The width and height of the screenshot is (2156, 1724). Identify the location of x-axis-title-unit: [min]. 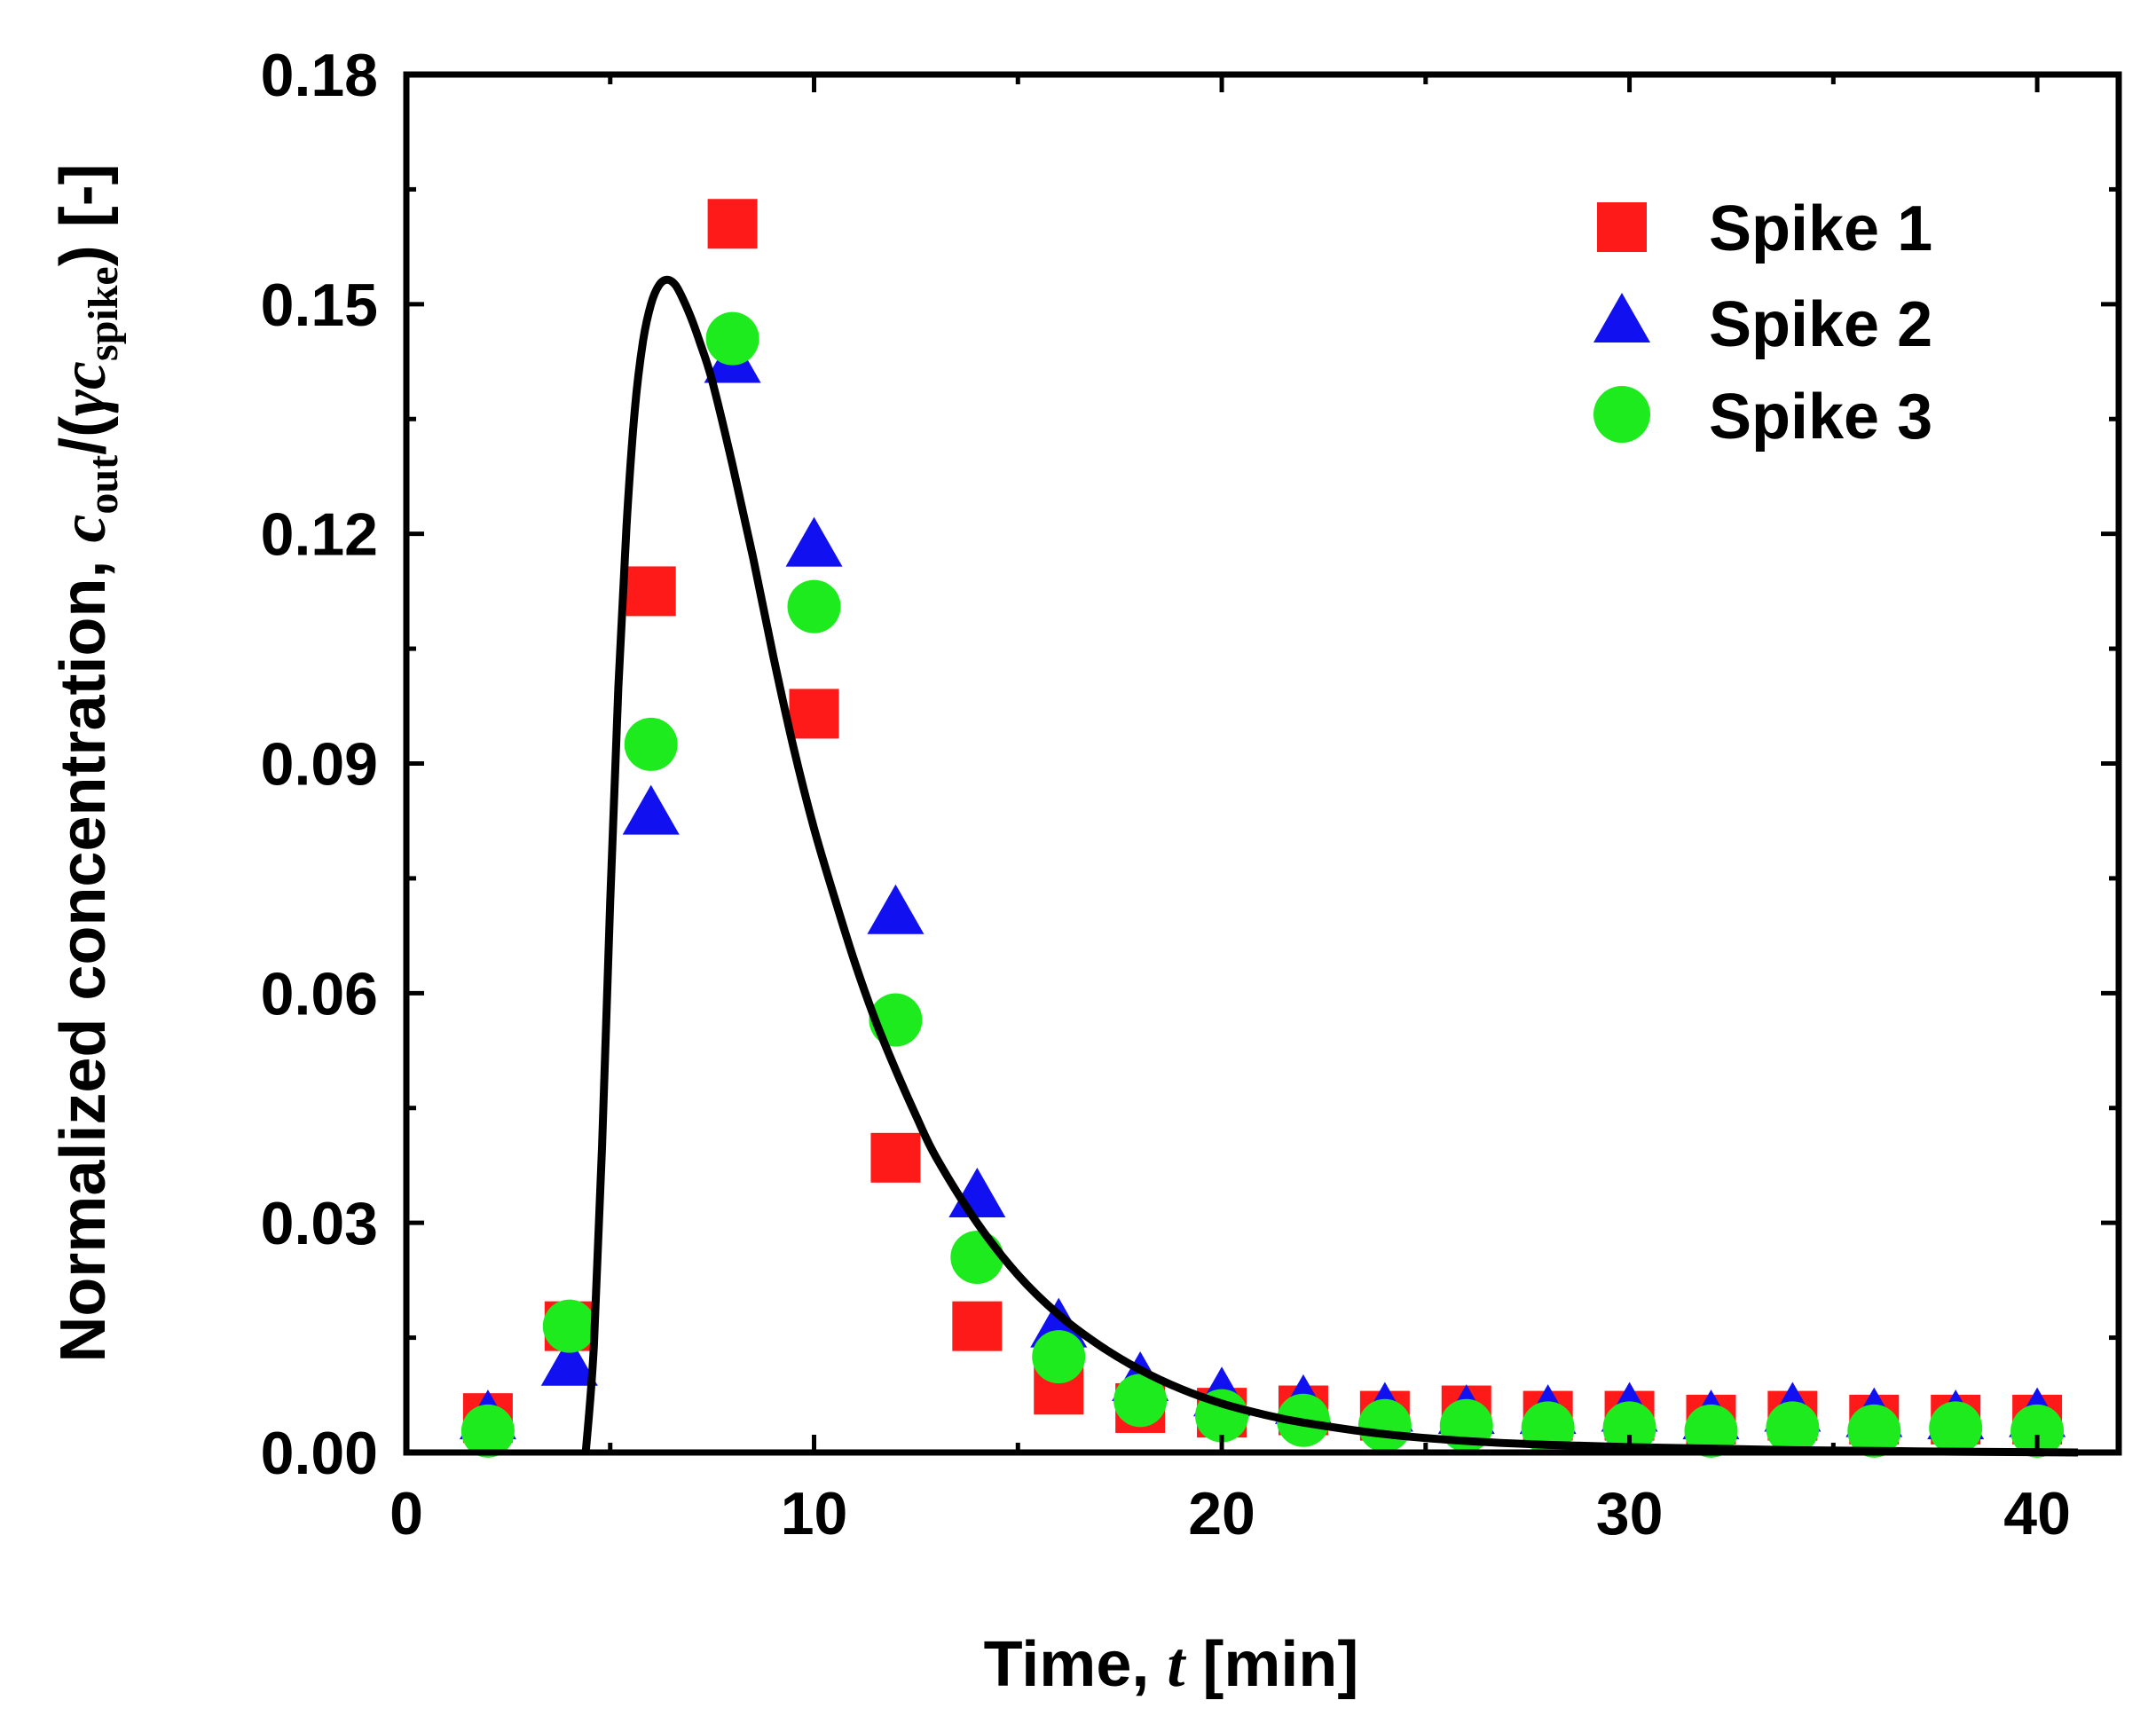
(1271, 1664).